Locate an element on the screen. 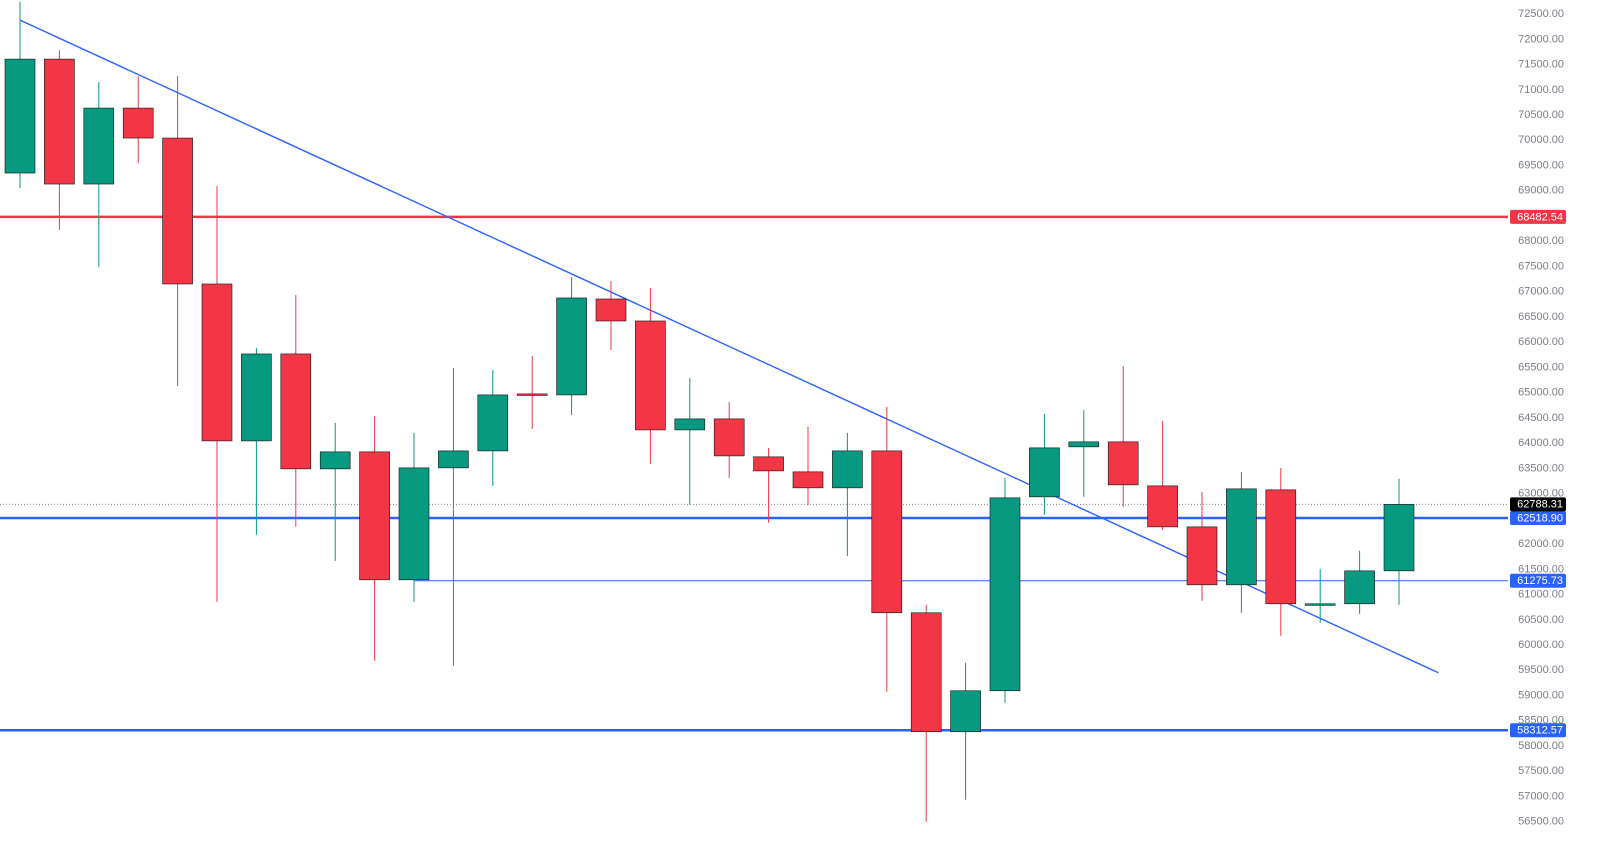  level-label-text: 58312.57 is located at coordinates (1540, 731).